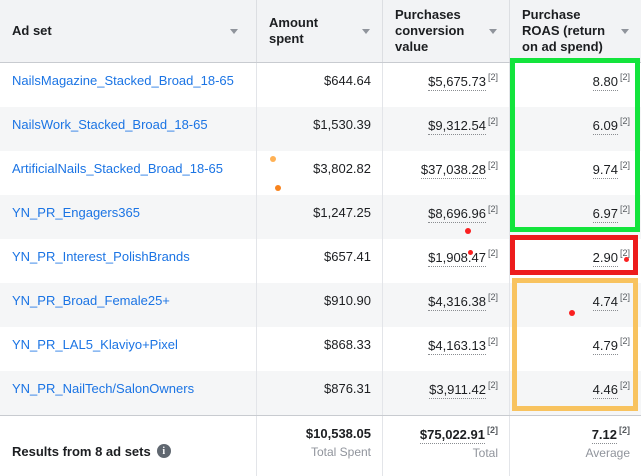 The width and height of the screenshot is (641, 476). I want to click on roas-value: 2.90 [2], so click(611, 258).